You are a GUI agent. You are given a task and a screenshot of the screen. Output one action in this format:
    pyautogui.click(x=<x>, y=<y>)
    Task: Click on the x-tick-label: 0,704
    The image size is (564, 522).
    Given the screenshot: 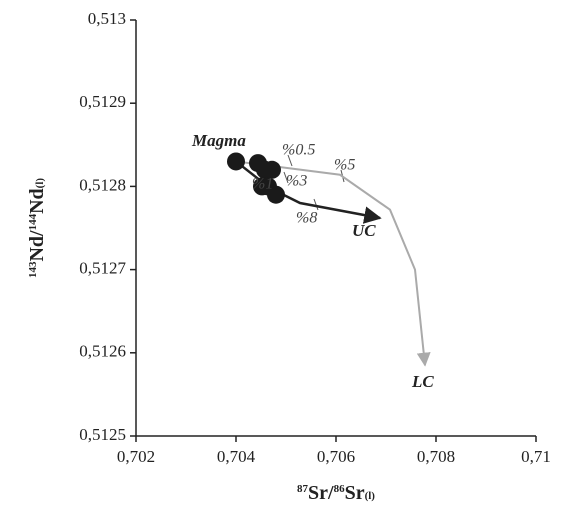 What is the action you would take?
    pyautogui.click(x=236, y=456)
    